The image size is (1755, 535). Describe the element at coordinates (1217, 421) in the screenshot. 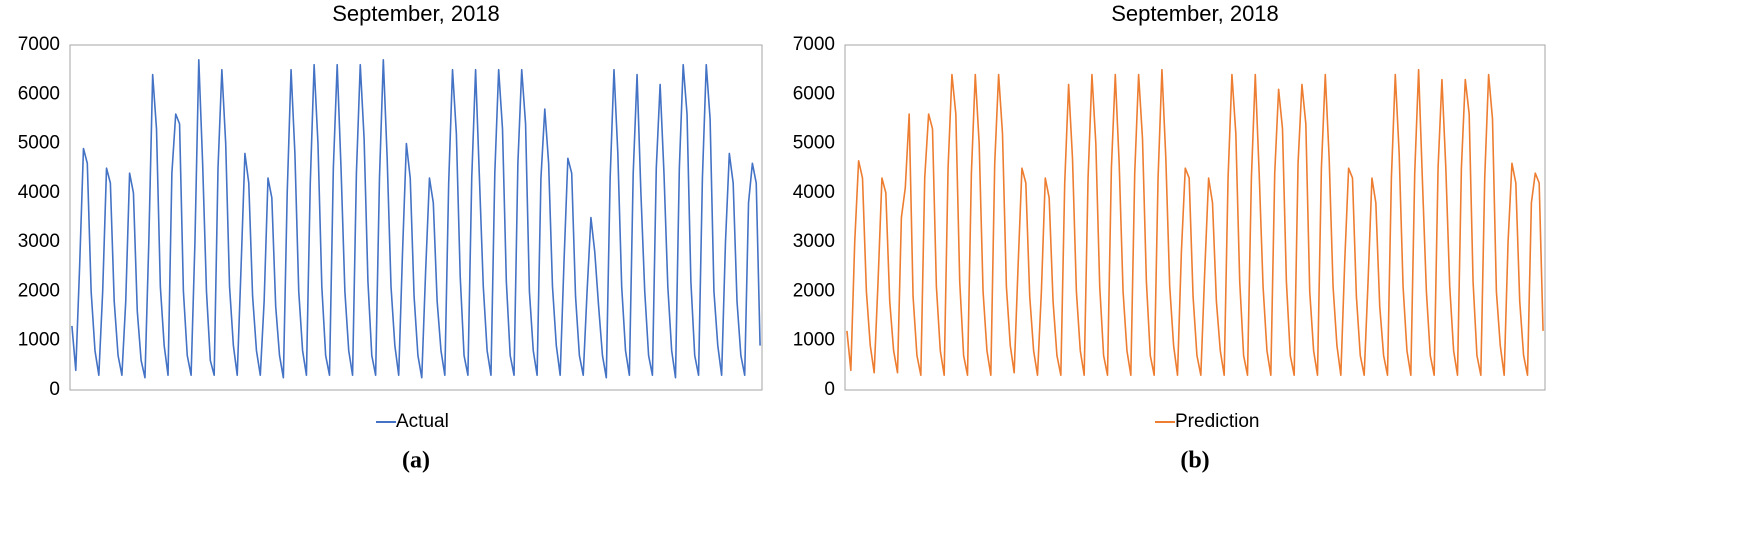

I see `legend-label: Prediction` at that location.